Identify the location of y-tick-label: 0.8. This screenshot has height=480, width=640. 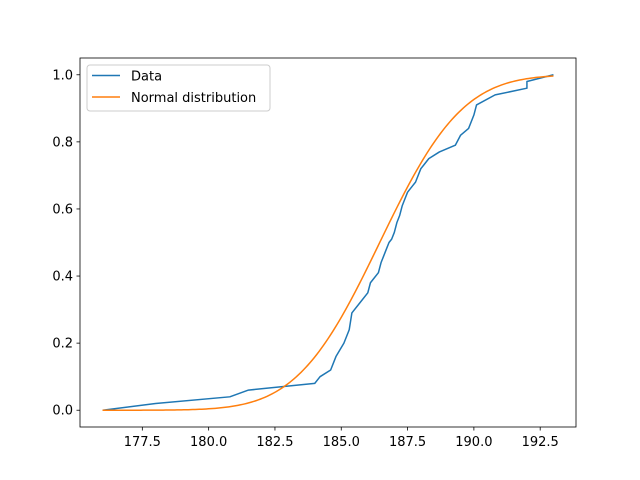
(62, 142).